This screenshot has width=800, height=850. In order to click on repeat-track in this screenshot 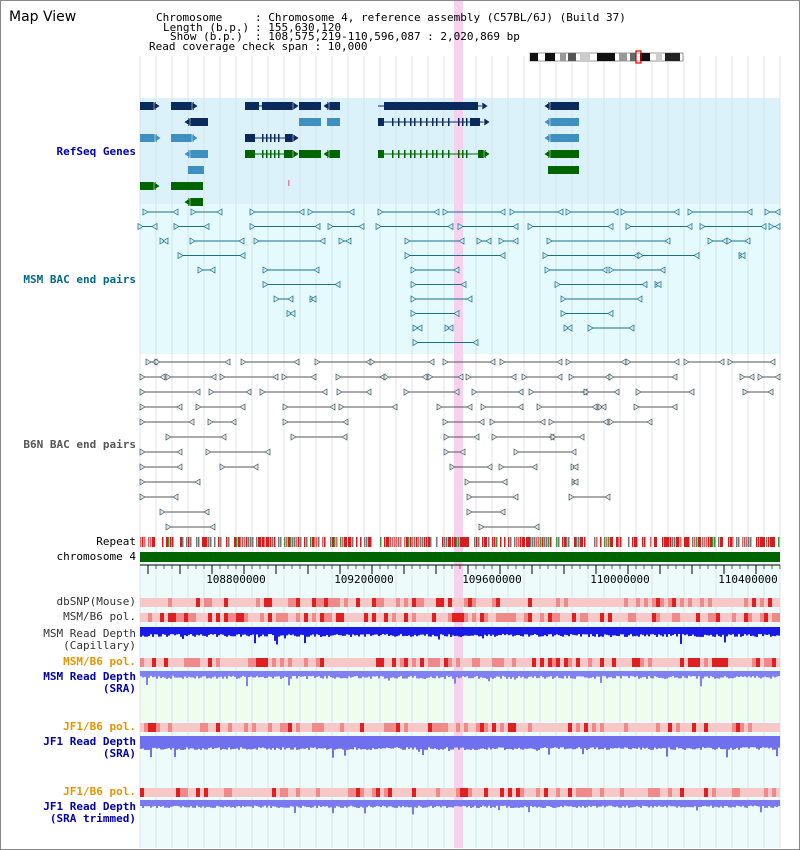, I will do `click(460, 542)`.